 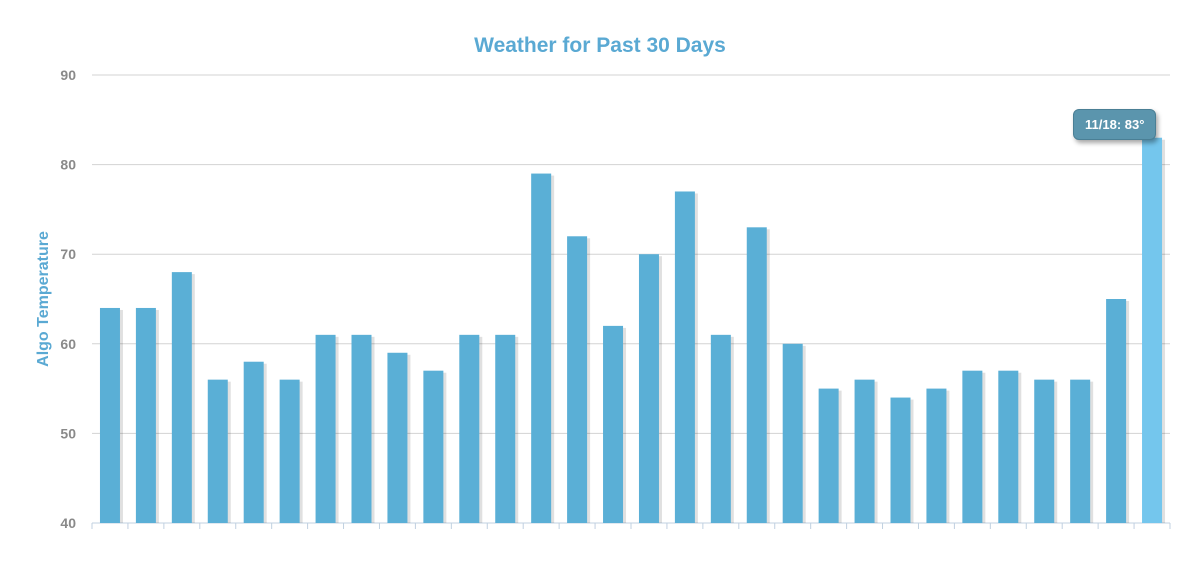 I want to click on y-tick-label: 50, so click(x=68, y=433).